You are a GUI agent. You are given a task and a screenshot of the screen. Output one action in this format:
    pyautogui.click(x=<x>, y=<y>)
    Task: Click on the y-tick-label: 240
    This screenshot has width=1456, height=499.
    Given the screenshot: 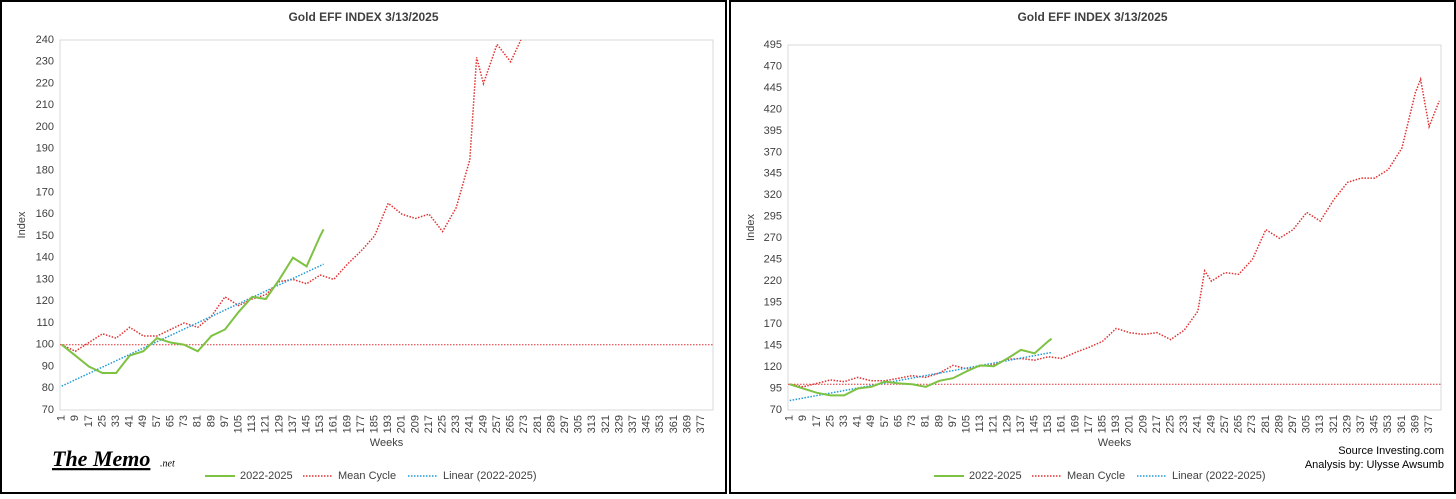 What is the action you would take?
    pyautogui.click(x=45, y=40)
    